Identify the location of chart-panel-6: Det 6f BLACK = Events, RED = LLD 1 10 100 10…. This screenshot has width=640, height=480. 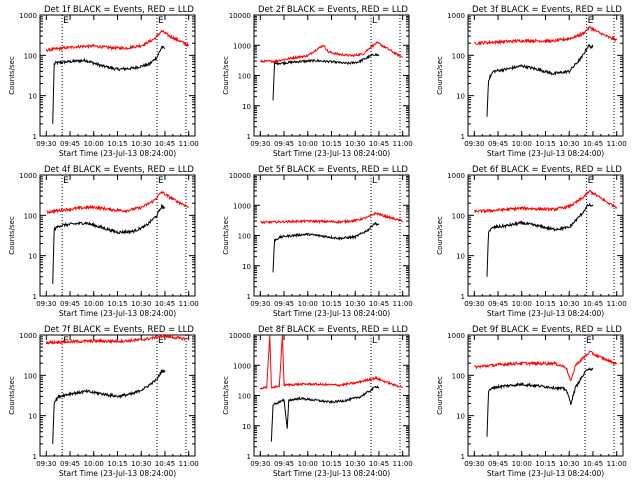
(531, 241).